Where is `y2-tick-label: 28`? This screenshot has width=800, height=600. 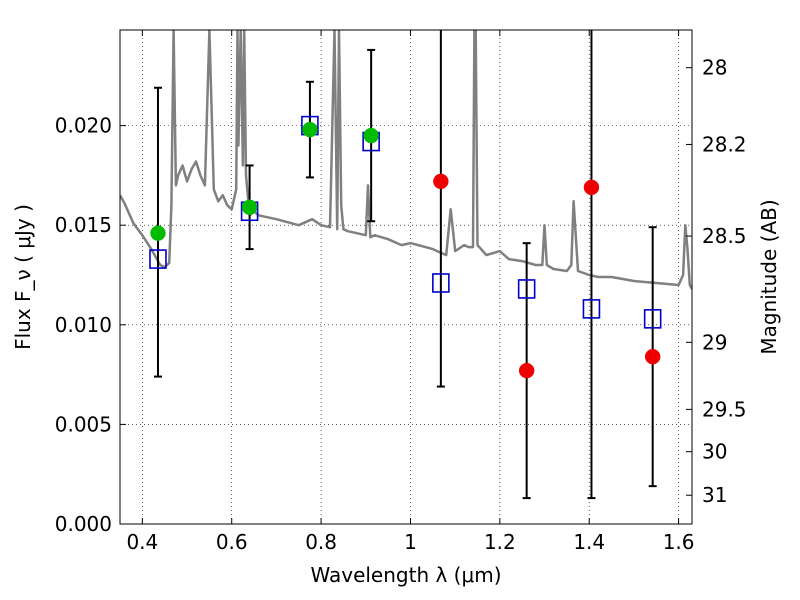
y2-tick-label: 28 is located at coordinates (714, 68).